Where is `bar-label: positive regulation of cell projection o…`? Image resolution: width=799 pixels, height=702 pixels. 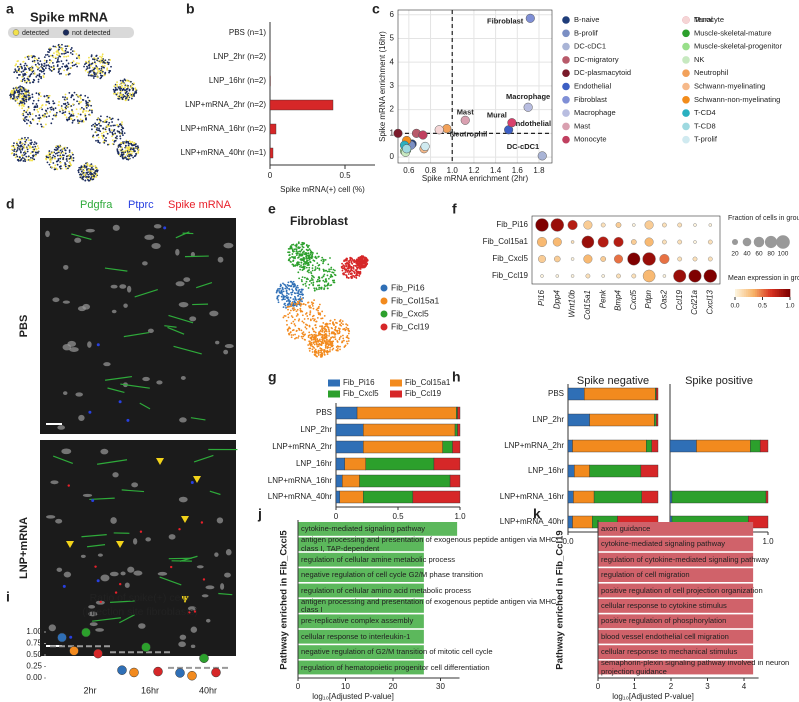
bar-label: positive regulation of cell projection o… is located at coordinates (699, 591).